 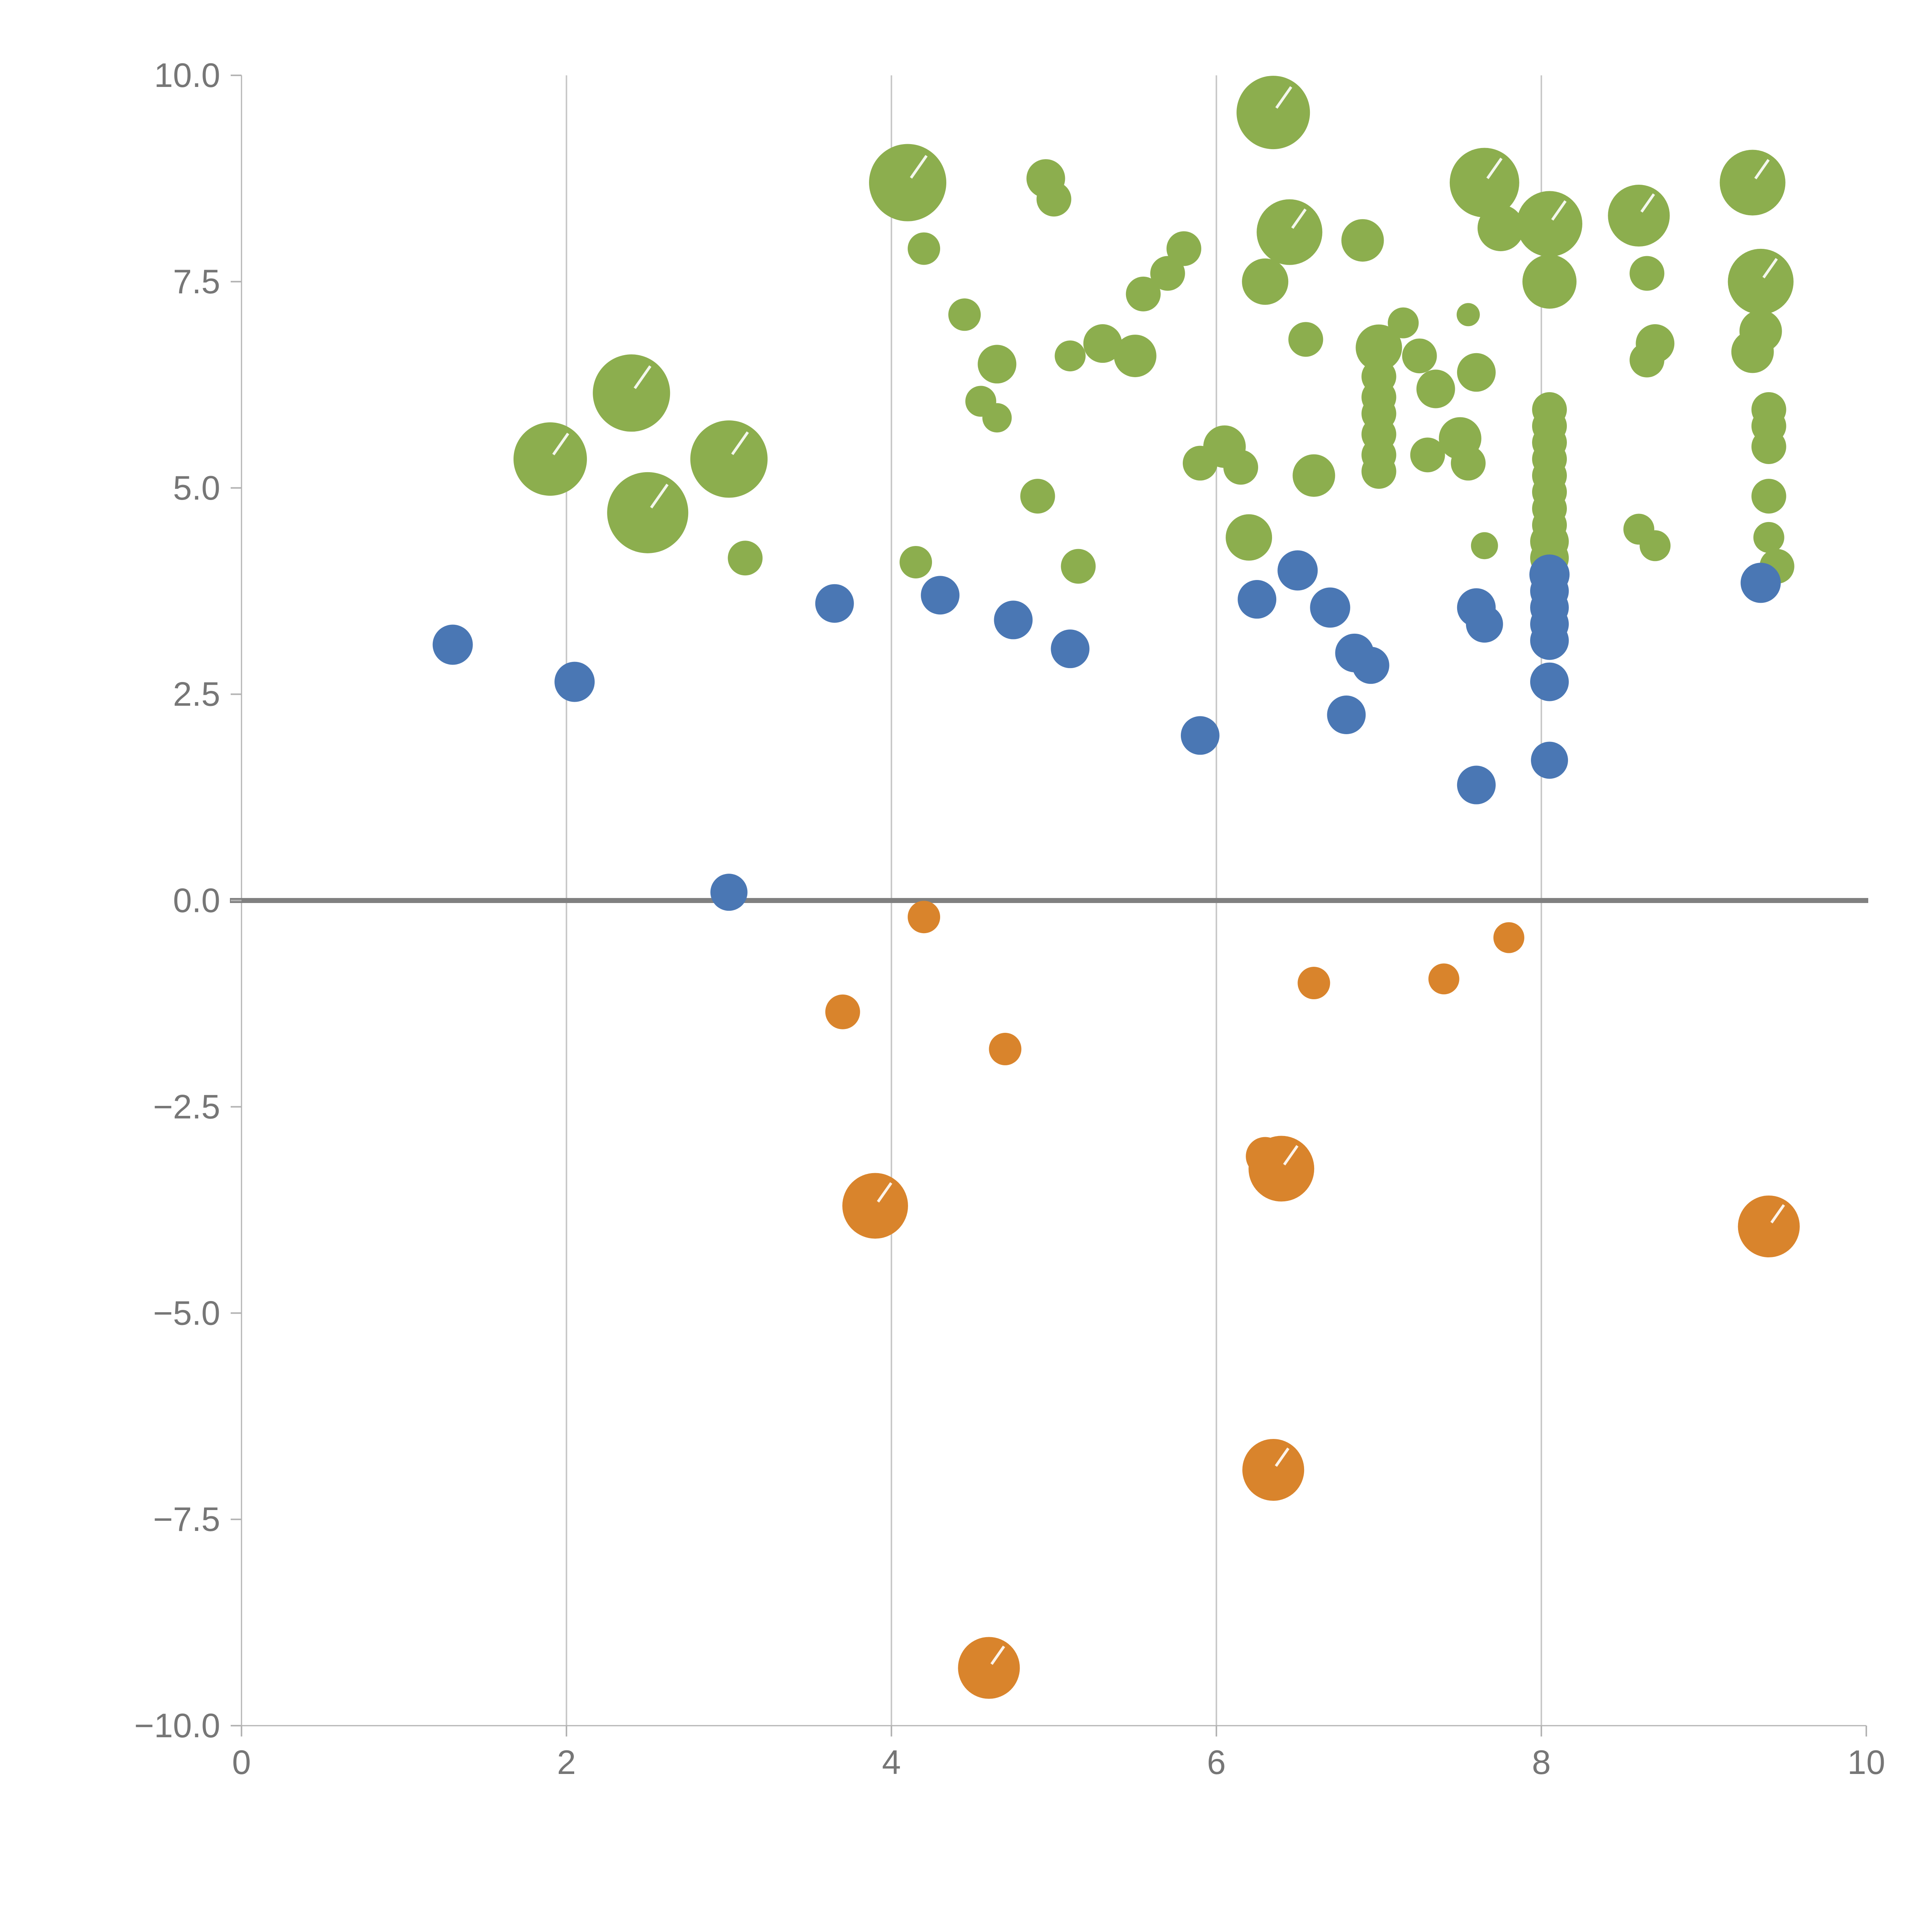 I want to click on y-tick-label: 2.5, so click(x=197, y=694).